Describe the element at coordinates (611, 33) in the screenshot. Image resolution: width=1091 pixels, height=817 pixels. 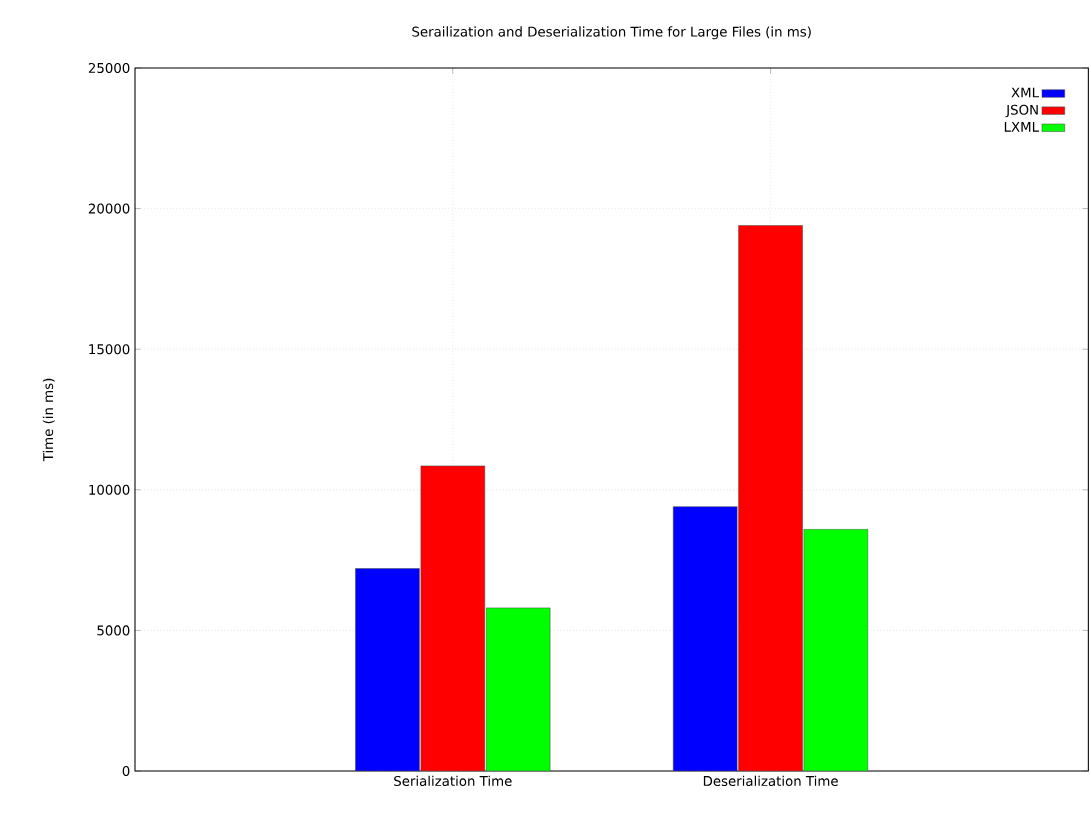
I see `chart-title: Serailization and Deserialization Time for Large Files (in ms)` at that location.